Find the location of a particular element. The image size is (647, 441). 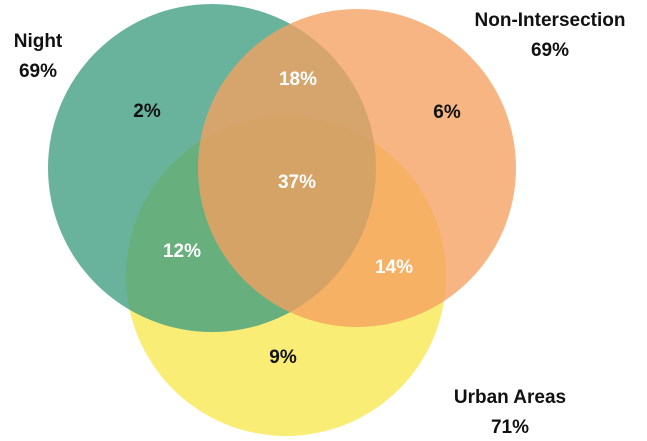

set-name: Non-Intersection is located at coordinates (550, 20).